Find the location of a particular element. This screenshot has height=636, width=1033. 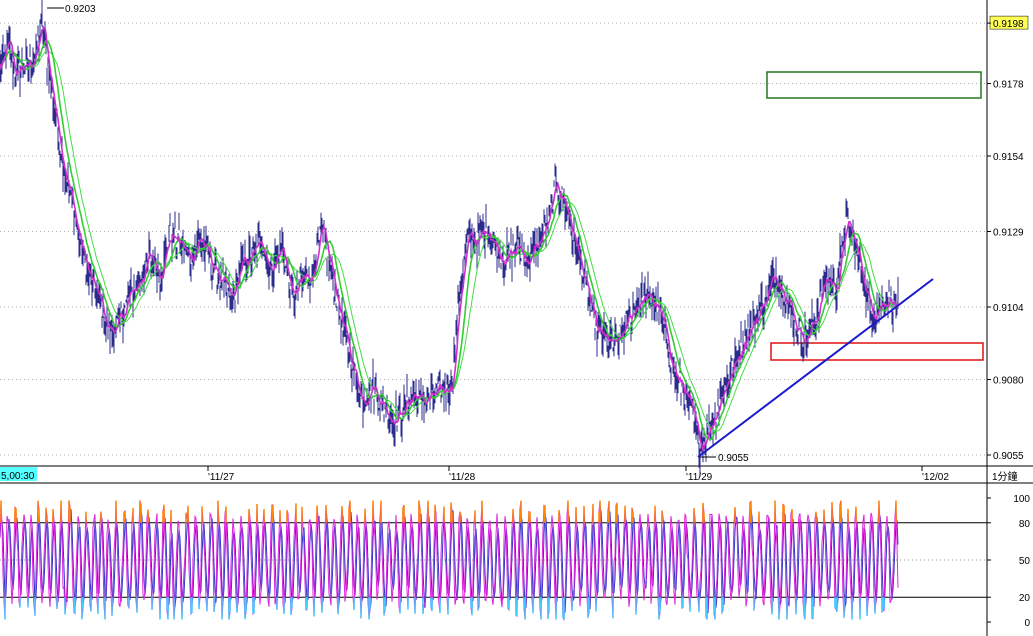

lower-rectangle-annotation is located at coordinates (877, 351).